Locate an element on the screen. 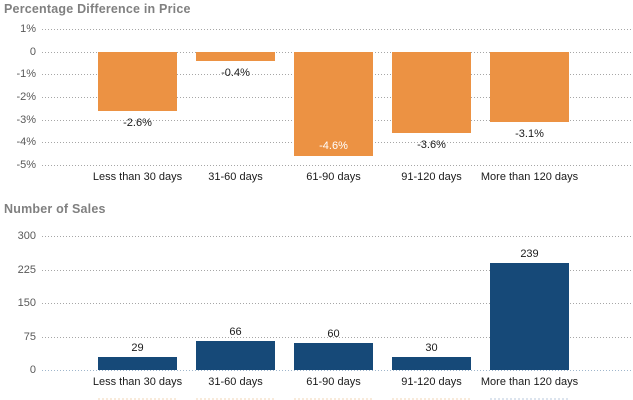 Image resolution: width=633 pixels, height=400 pixels. y-axis-tick-label: 150 is located at coordinates (26, 303).